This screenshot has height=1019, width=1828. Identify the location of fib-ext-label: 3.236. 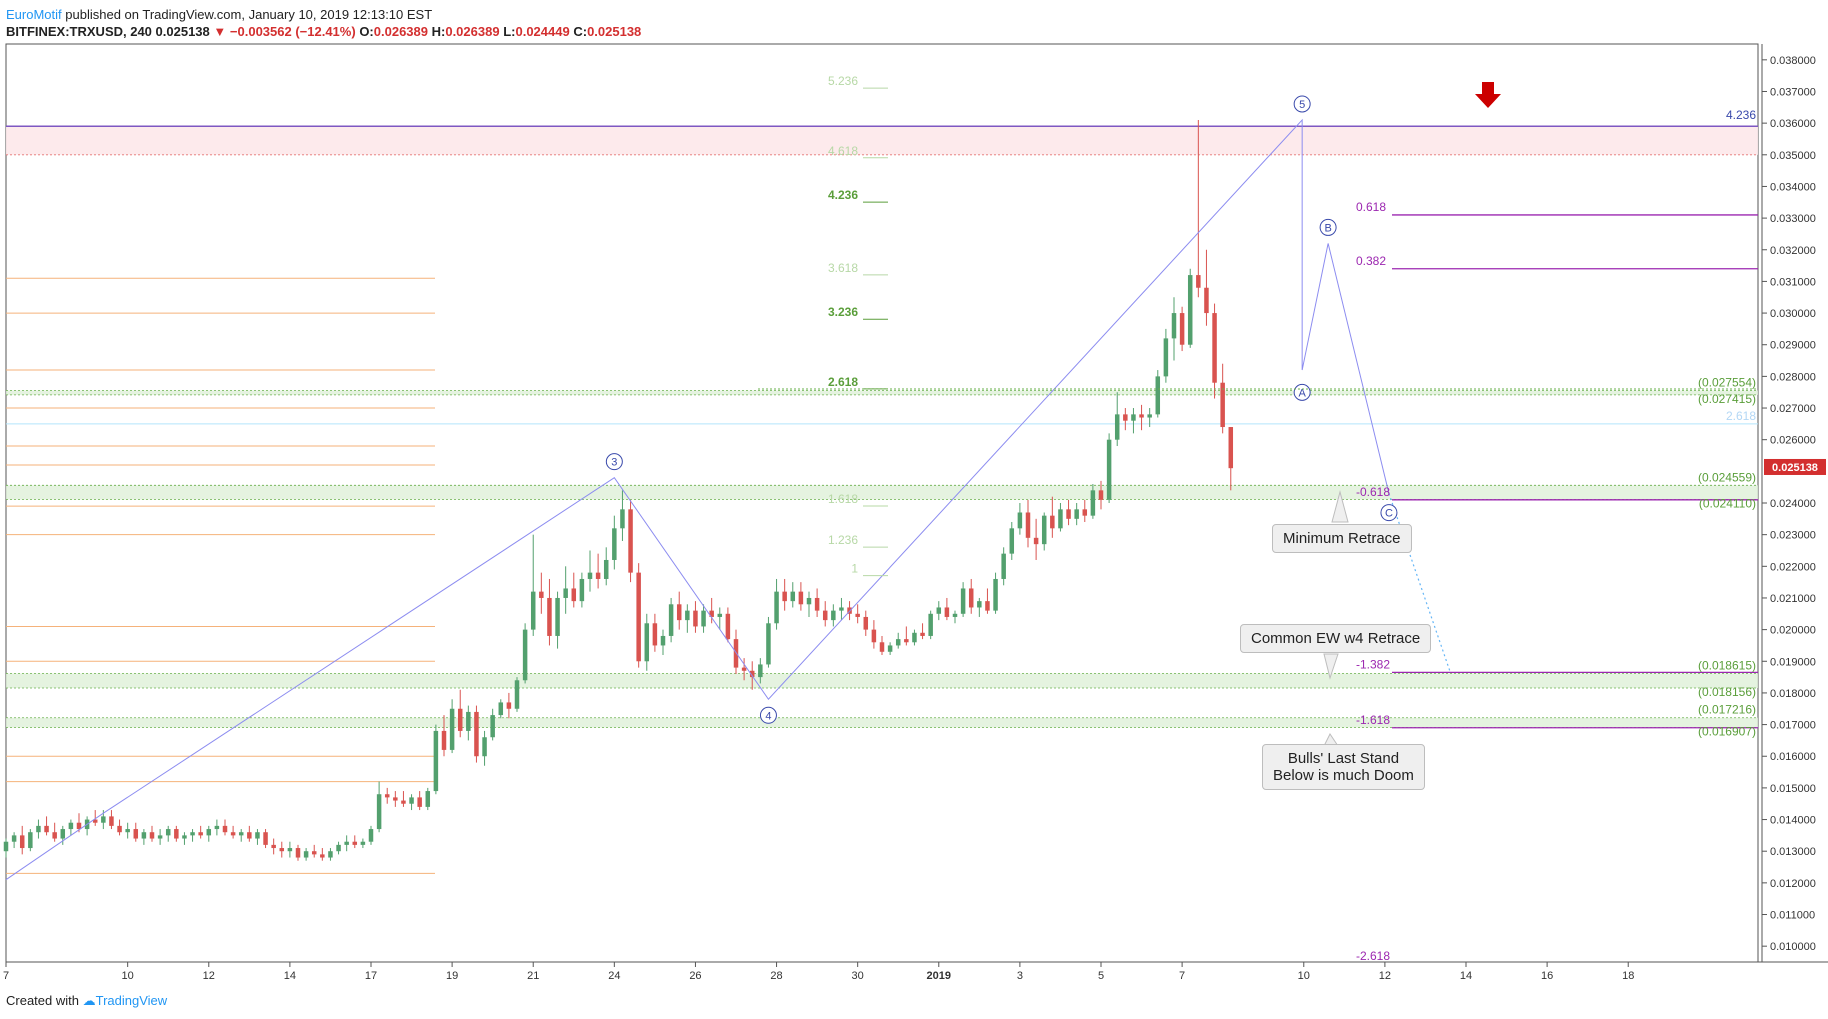
(843, 312).